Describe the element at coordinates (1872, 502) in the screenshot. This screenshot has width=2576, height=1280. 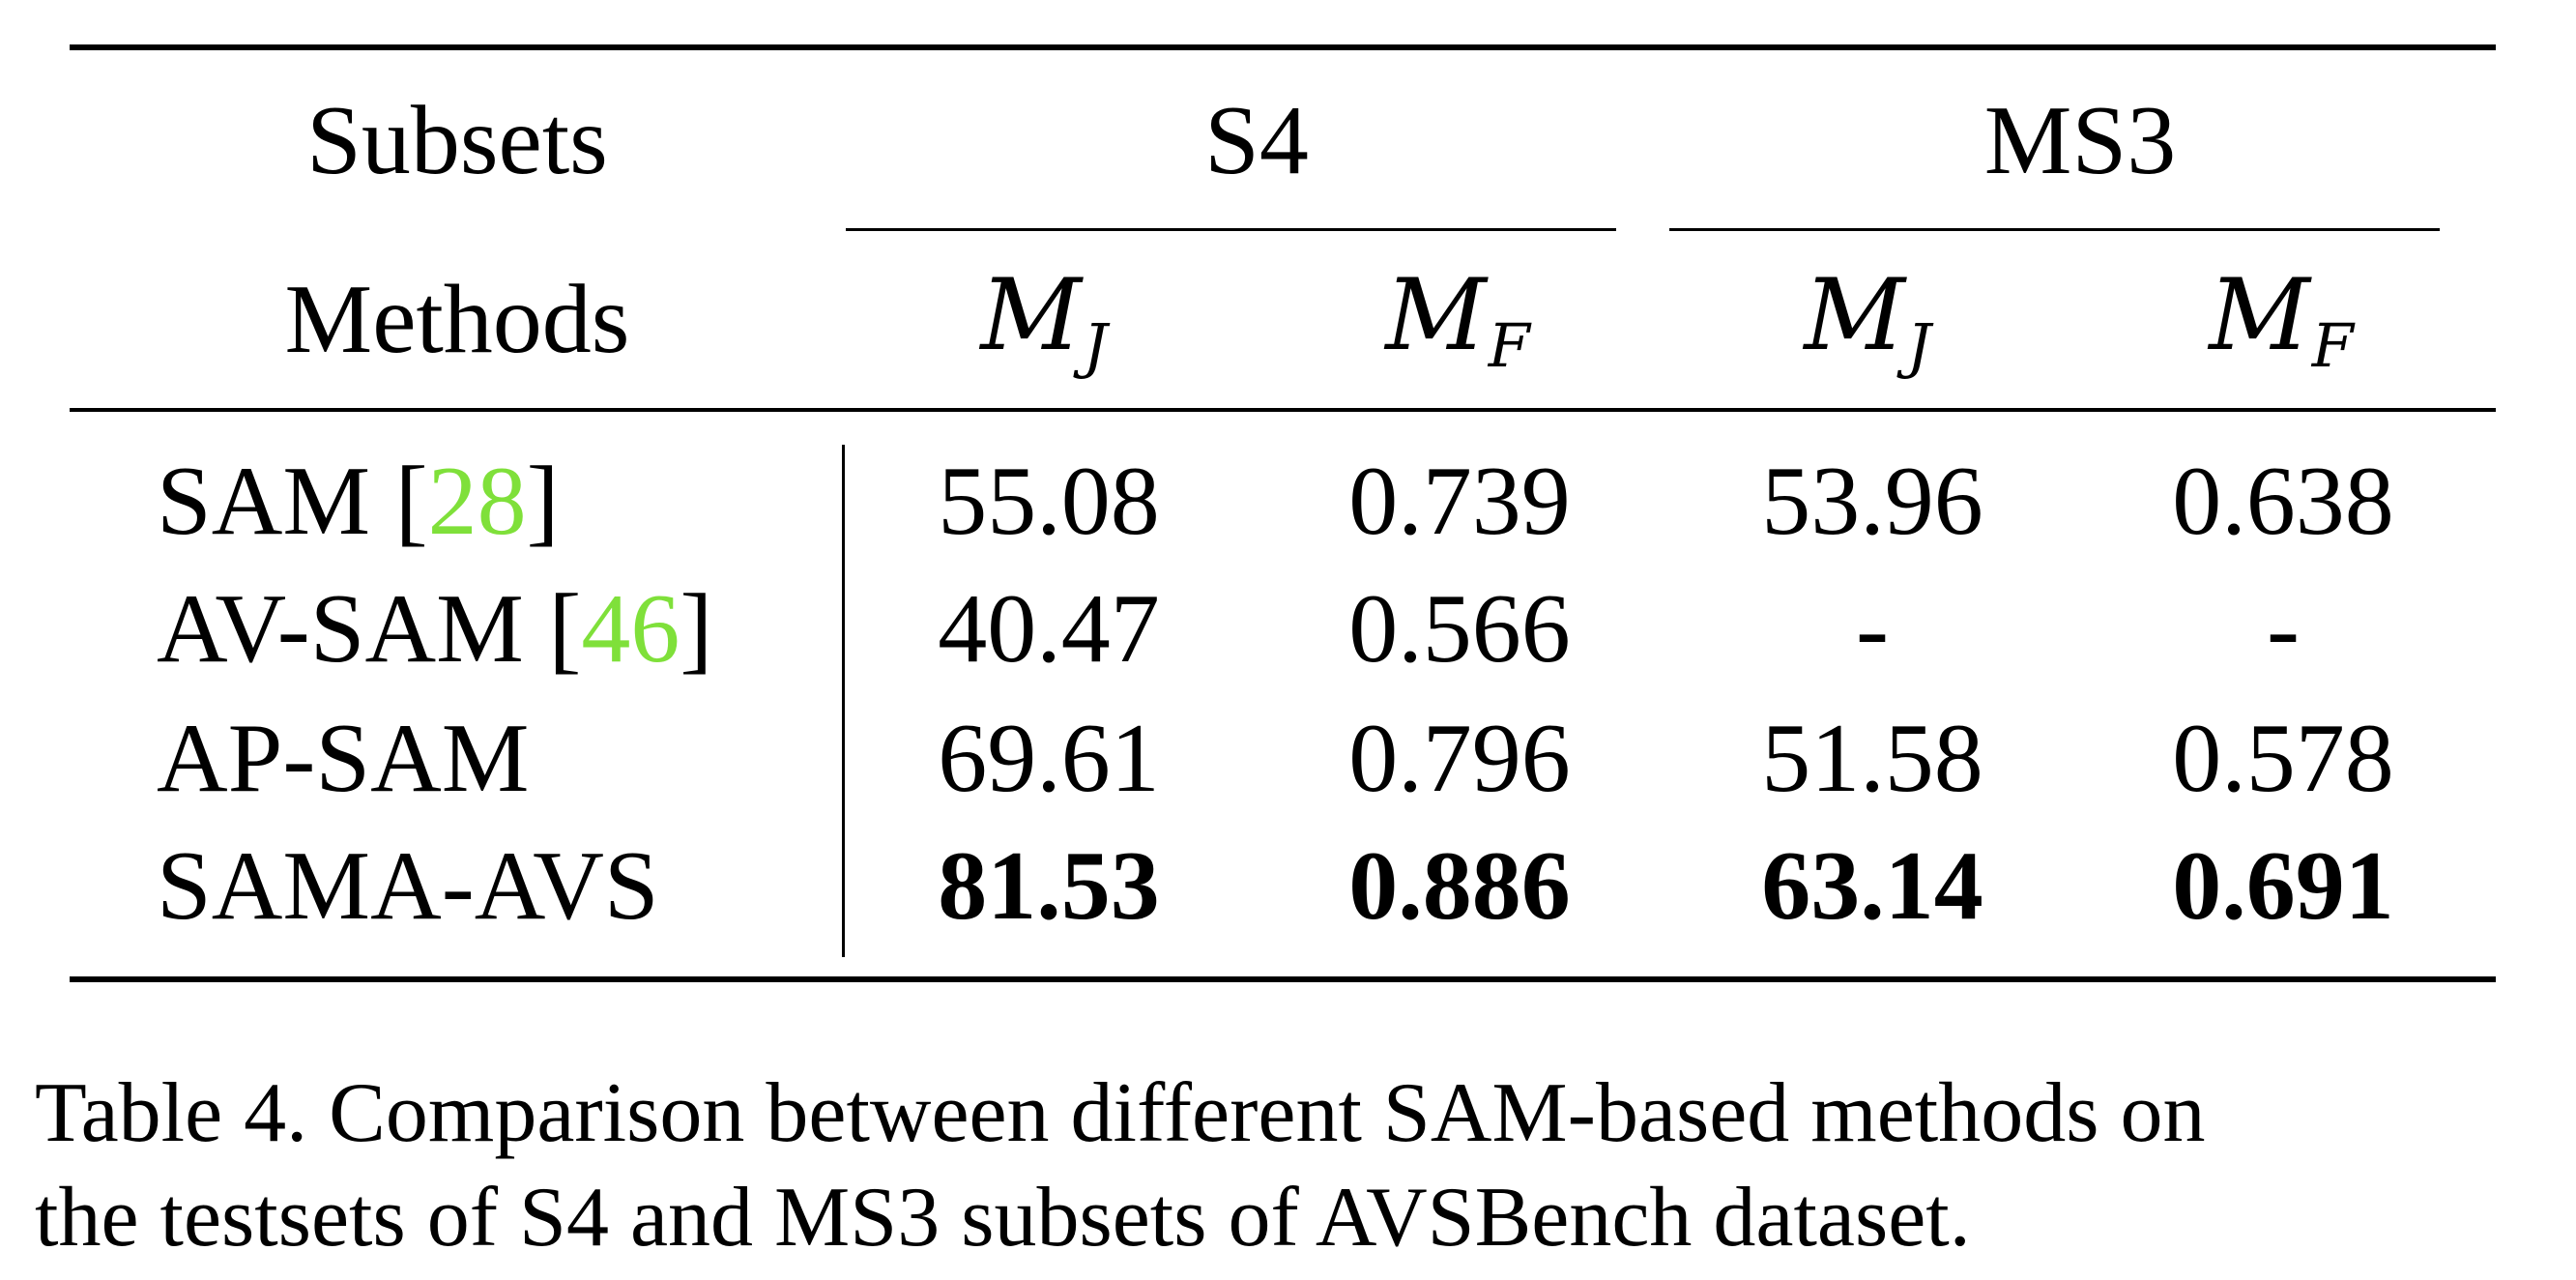
I see `sam-ms3-mj: 53.96` at that location.